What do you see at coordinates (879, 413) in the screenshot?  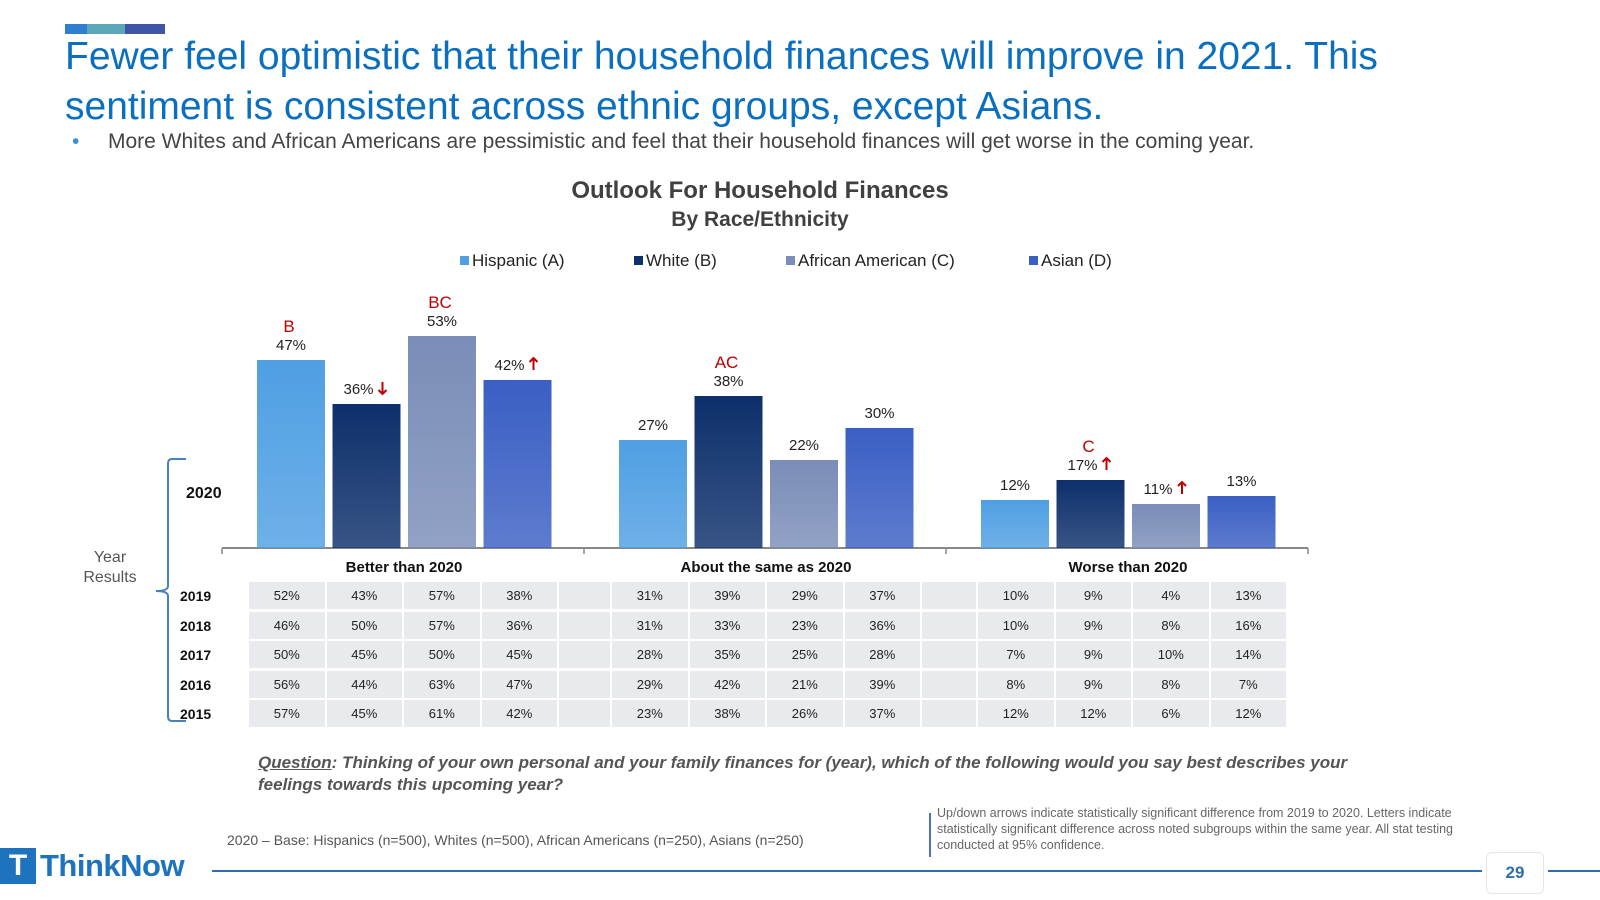 I see `data-label: 30%` at bounding box center [879, 413].